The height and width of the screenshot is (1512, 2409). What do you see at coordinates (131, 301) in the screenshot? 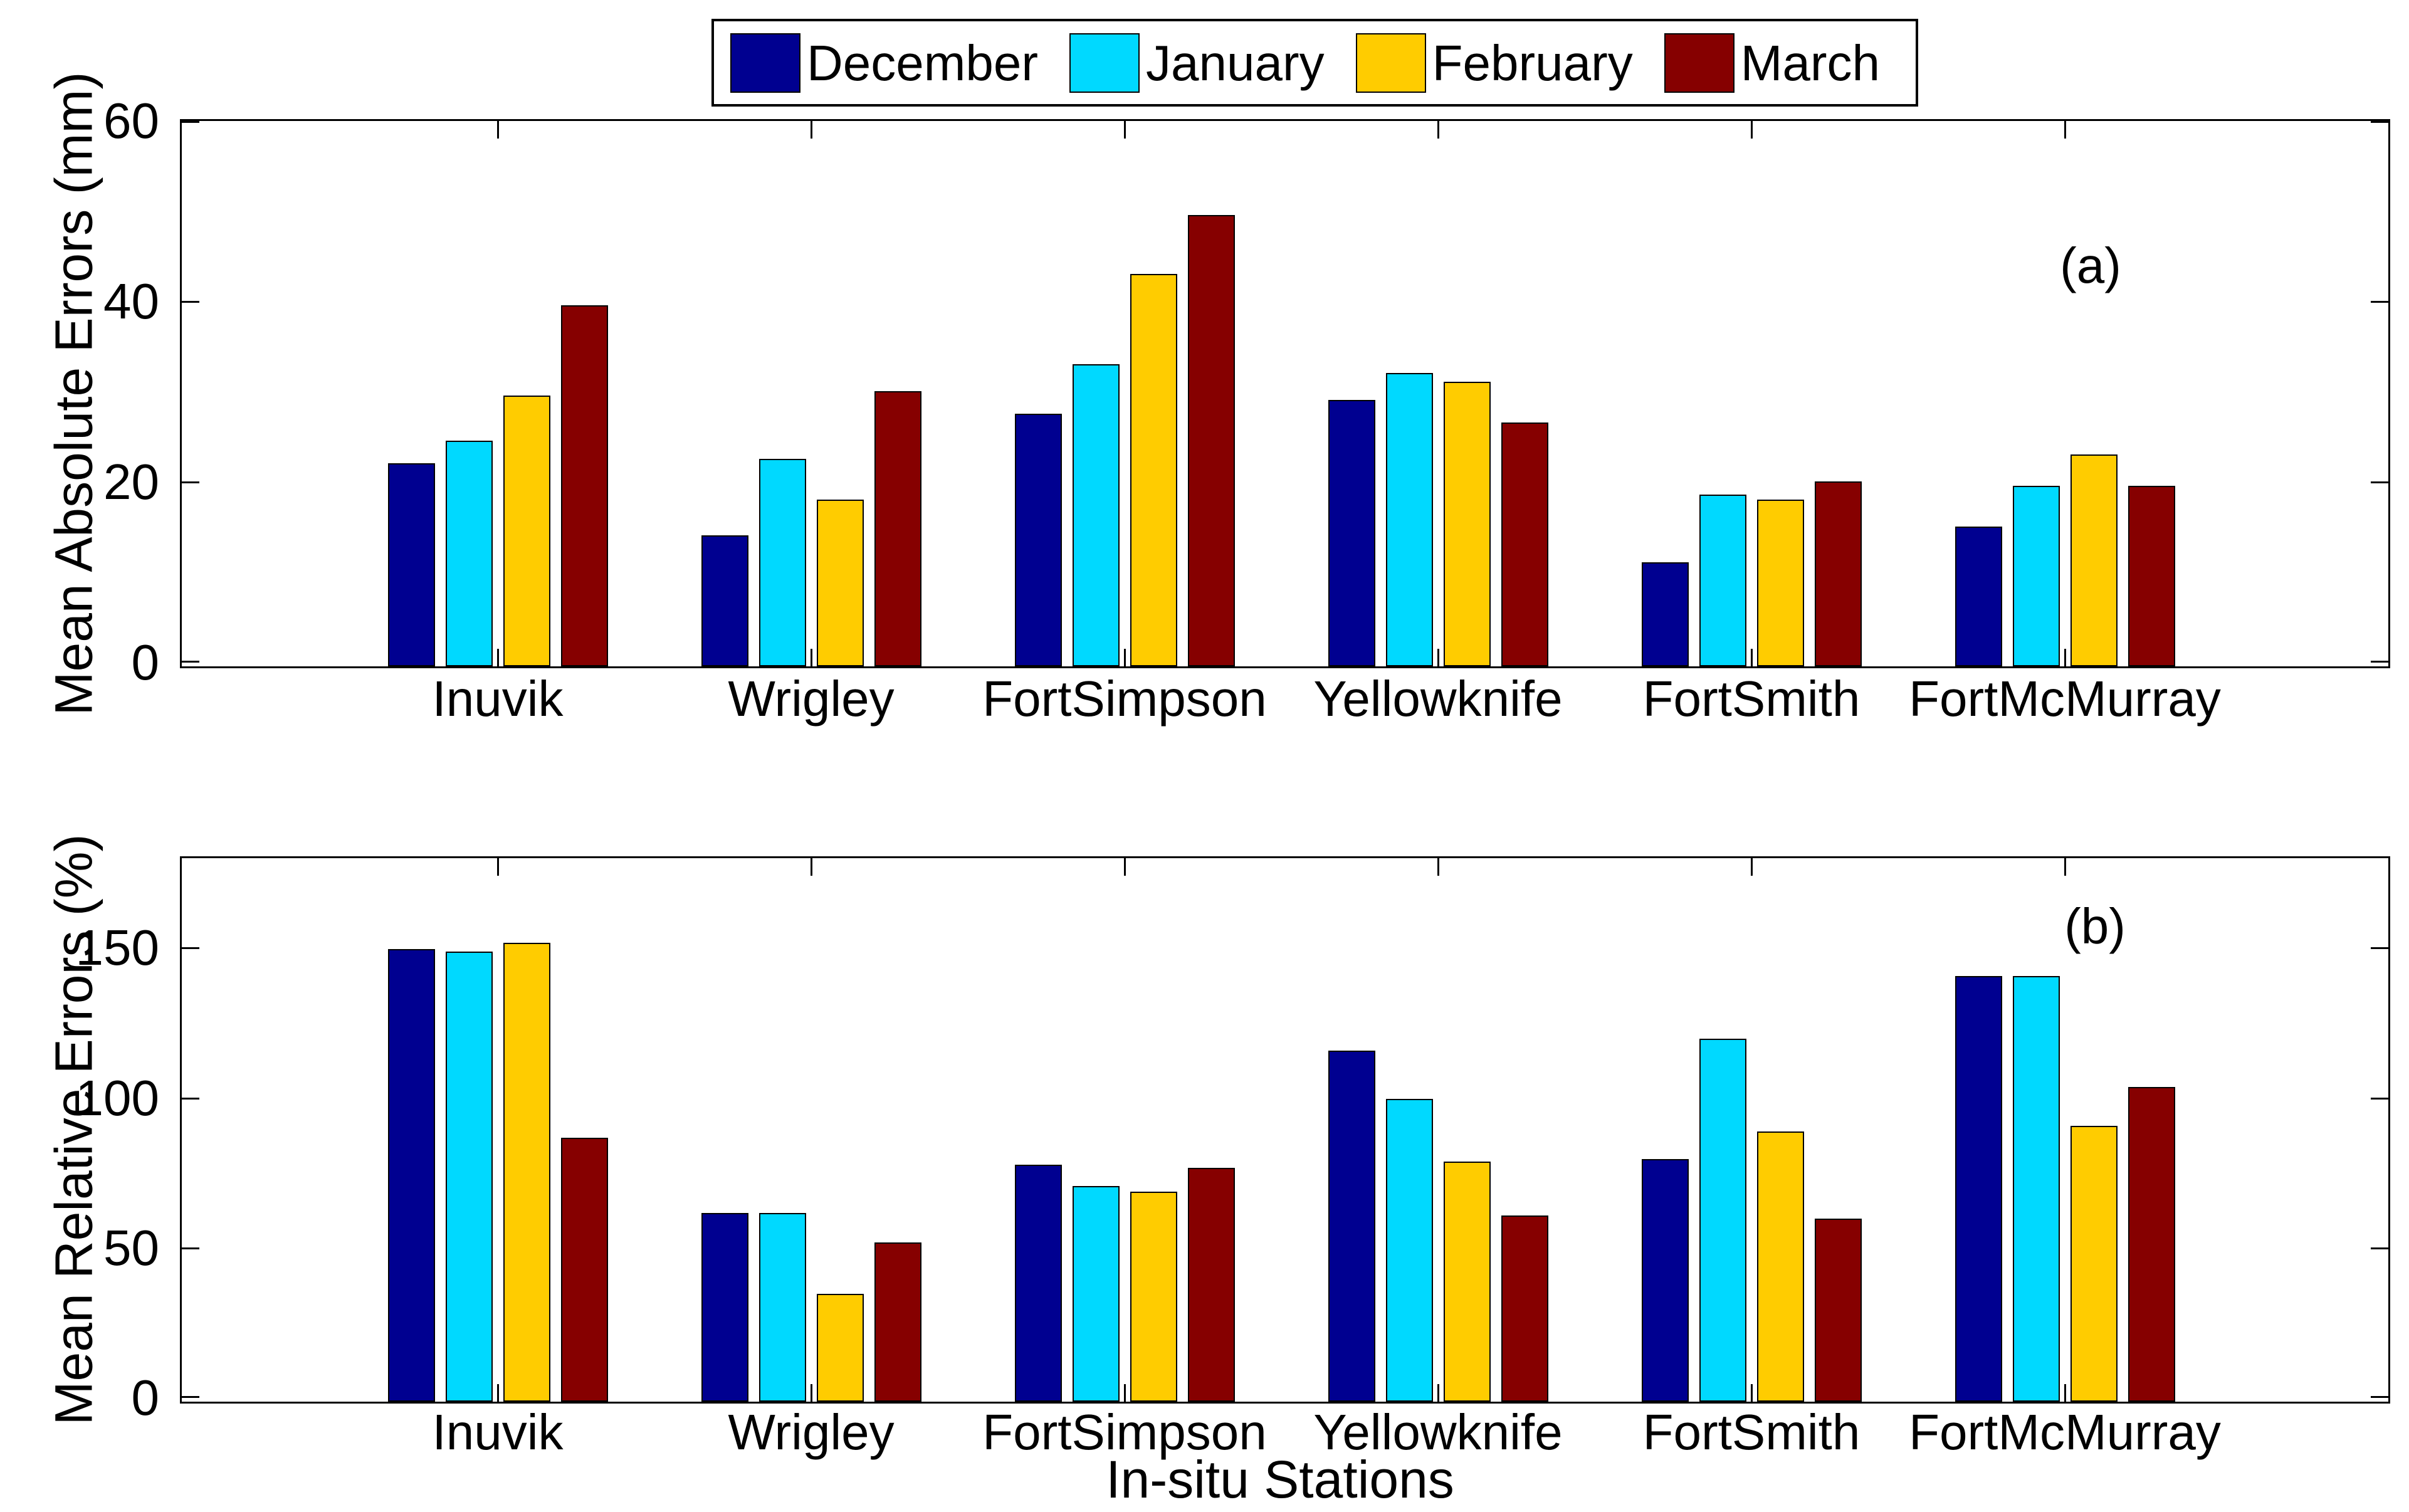
I see `y-tick-label: 40` at bounding box center [131, 301].